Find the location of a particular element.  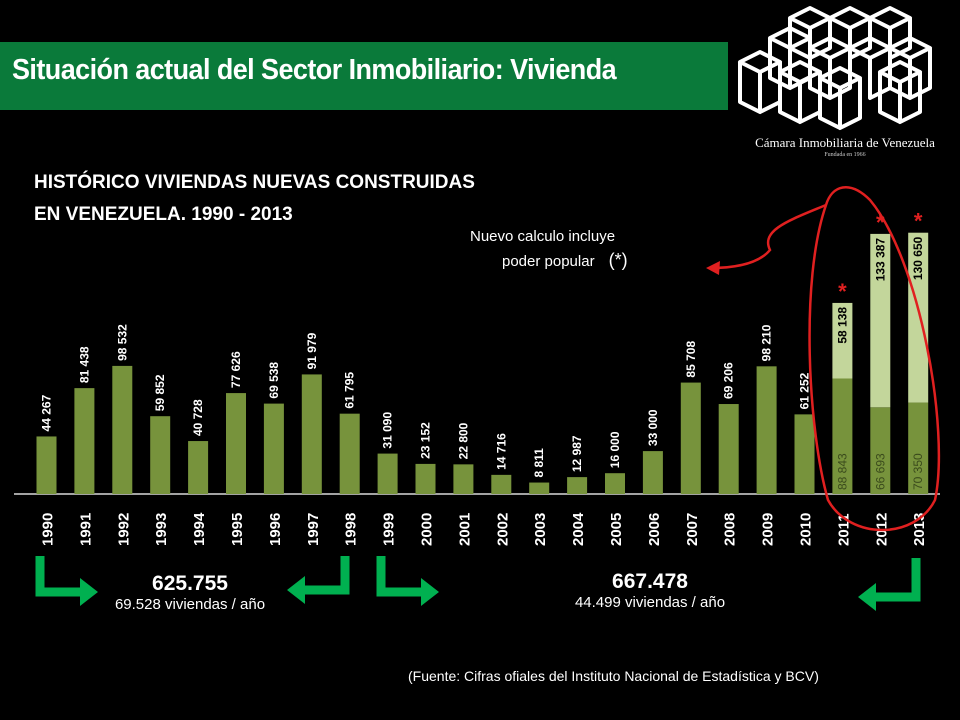

tick-label-1994: 1994 is located at coordinates (199, 529).